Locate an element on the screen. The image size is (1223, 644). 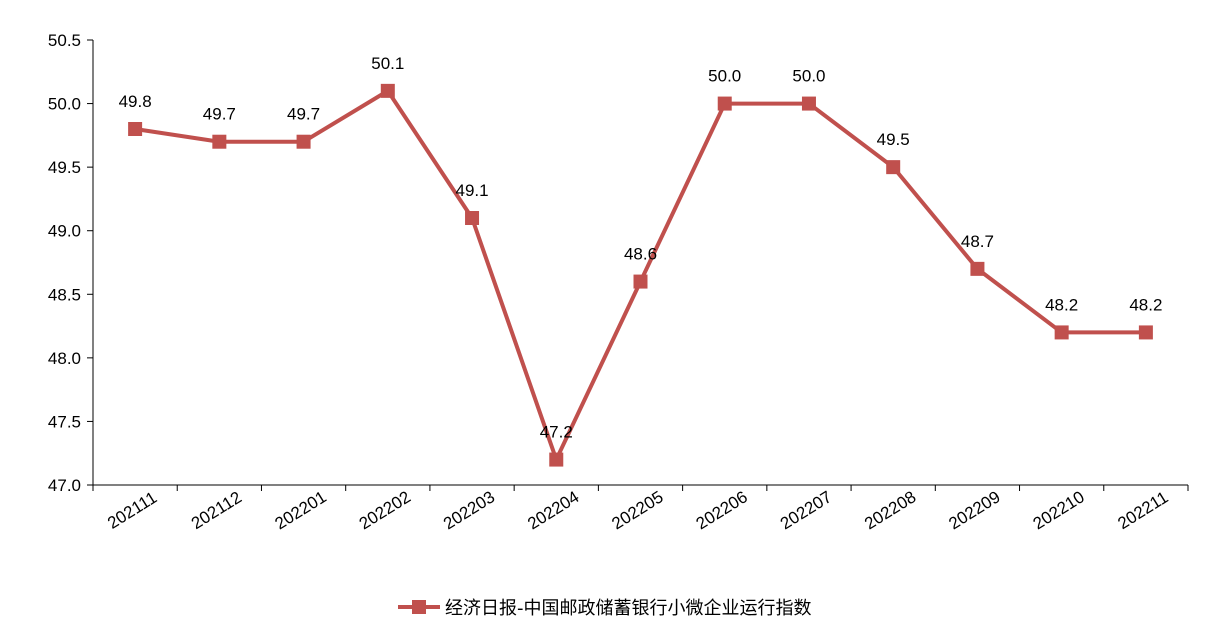
y-tick-label: 49.0 is located at coordinates (64, 231).